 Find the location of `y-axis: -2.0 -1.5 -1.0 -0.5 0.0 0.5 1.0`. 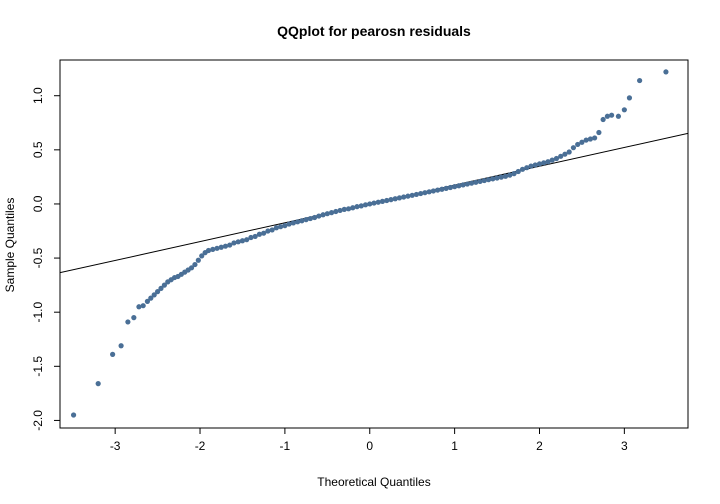

y-axis: -2.0 -1.5 -1.0 -0.5 0.0 0.5 1.0 is located at coordinates (45, 259).